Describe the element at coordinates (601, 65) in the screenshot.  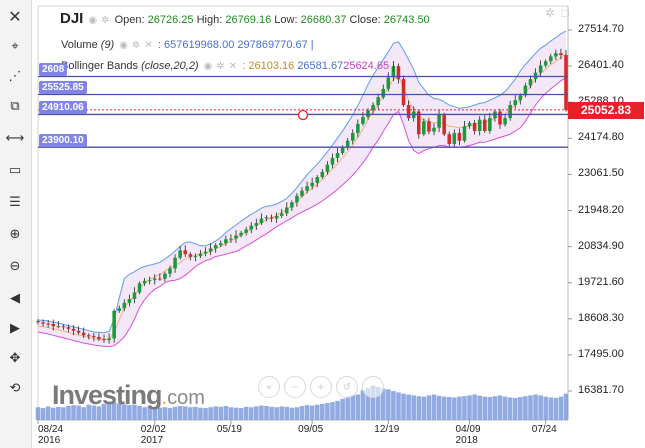
I see `y-tick-label: 26401.40` at that location.